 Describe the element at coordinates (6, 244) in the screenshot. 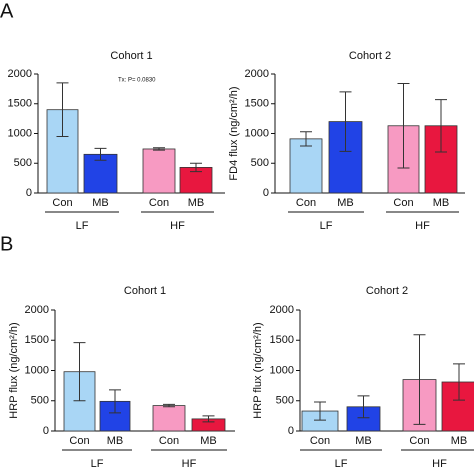

I see `panel-letter: B` at that location.